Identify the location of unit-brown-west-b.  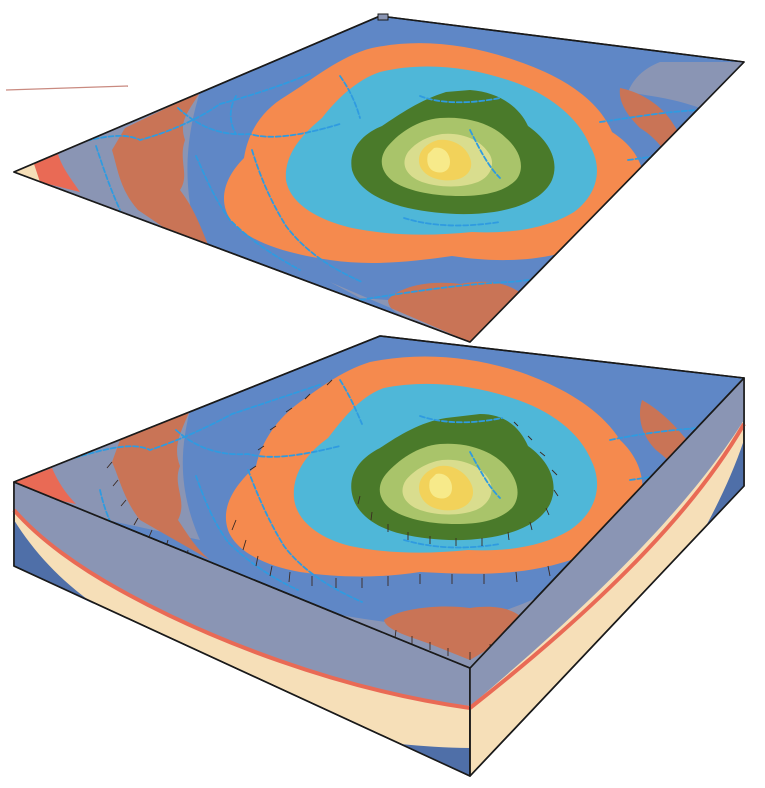
(161, 485).